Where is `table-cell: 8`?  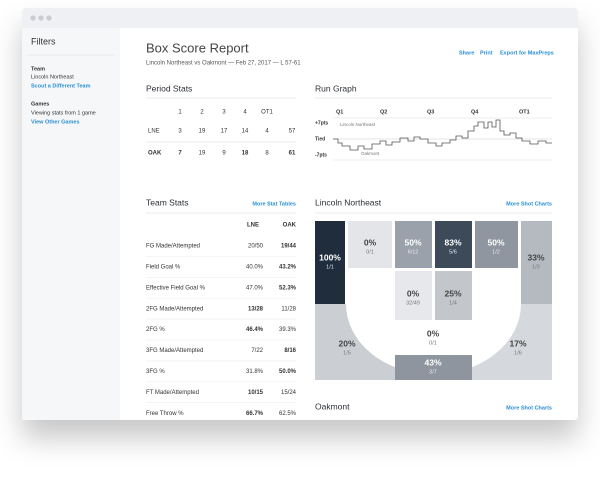 table-cell: 8 is located at coordinates (267, 154).